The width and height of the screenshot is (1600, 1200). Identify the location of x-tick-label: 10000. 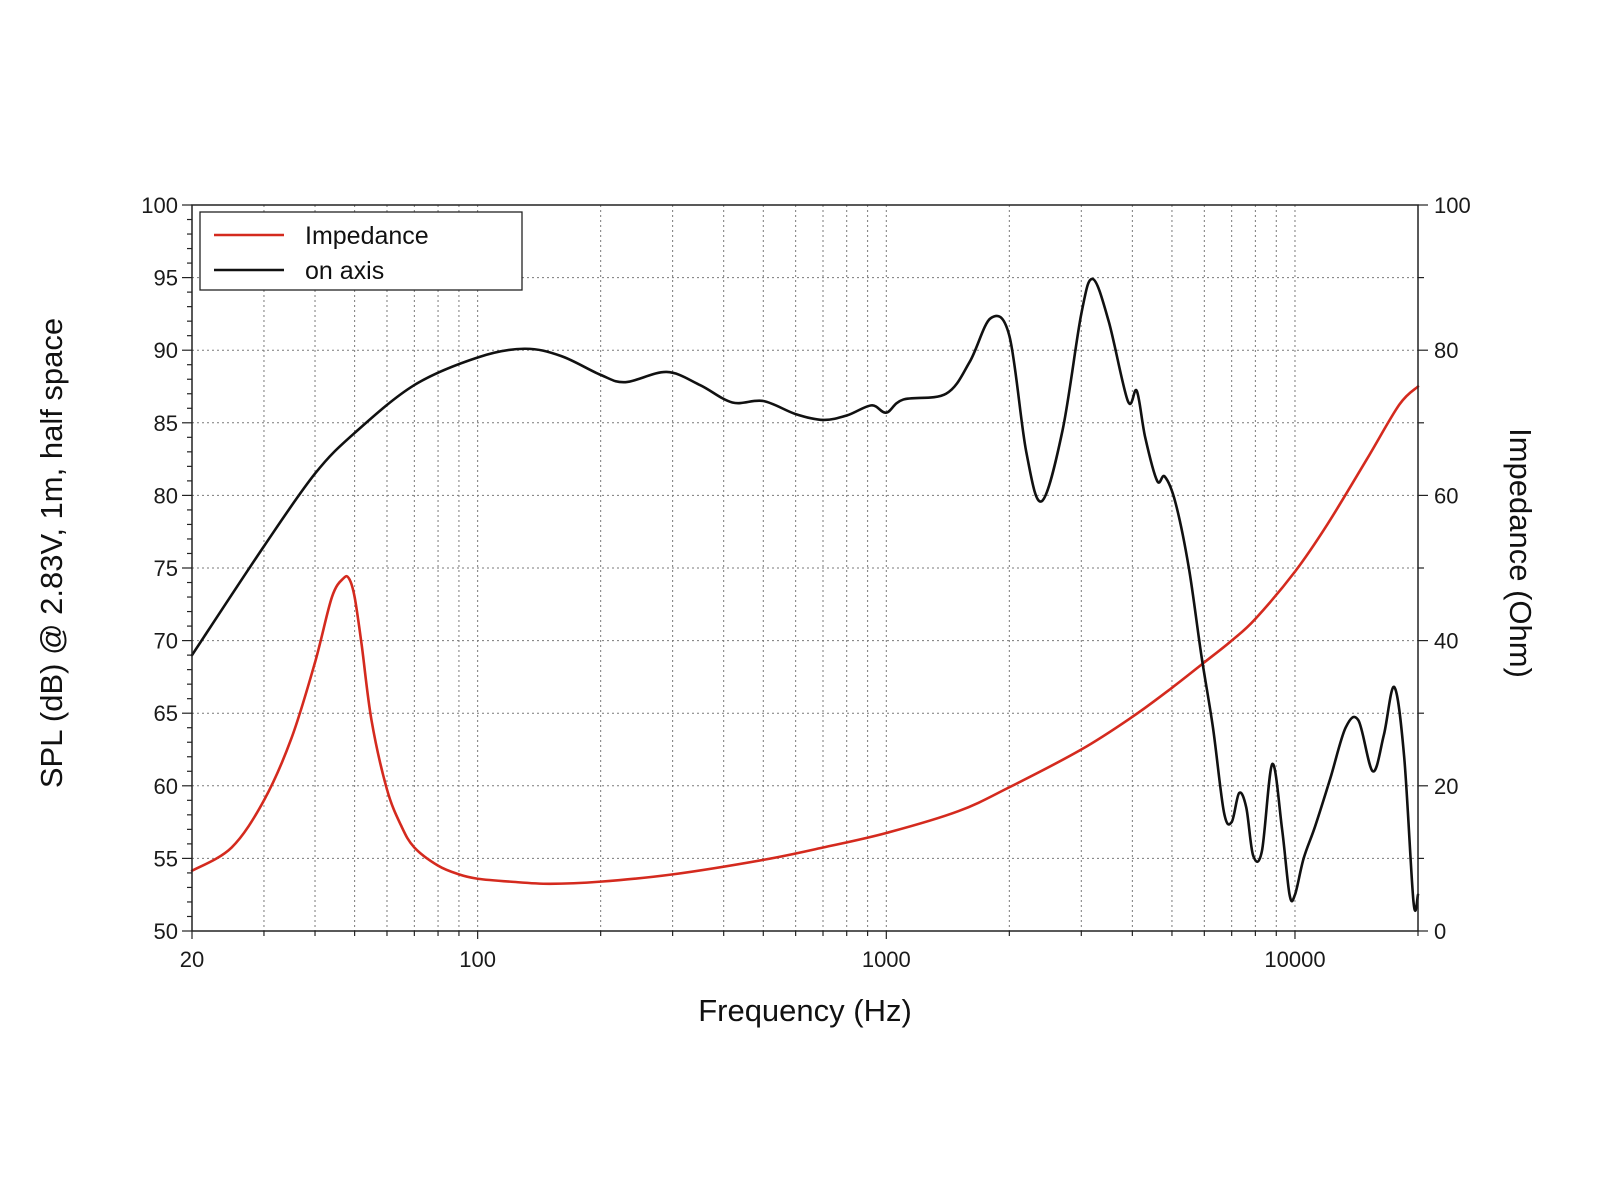
(1294, 959).